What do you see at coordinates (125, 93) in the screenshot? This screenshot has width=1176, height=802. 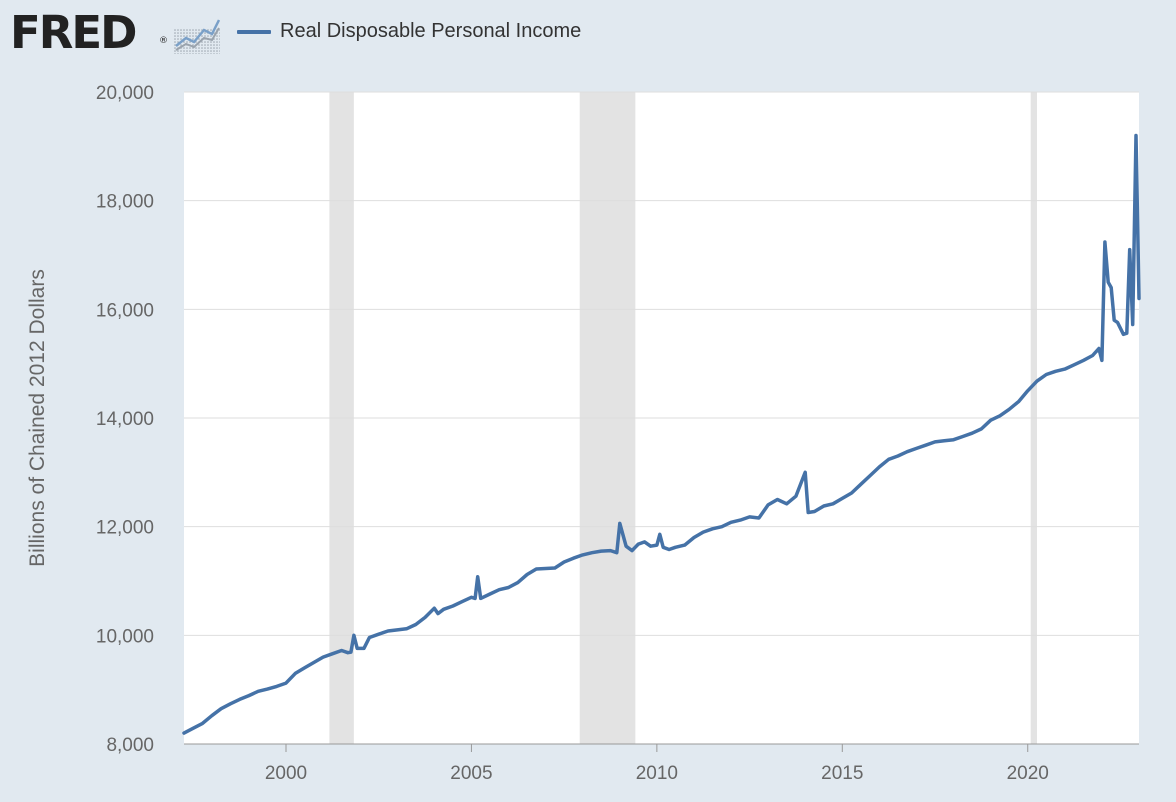 I see `y-tick-label: 20,000` at bounding box center [125, 93].